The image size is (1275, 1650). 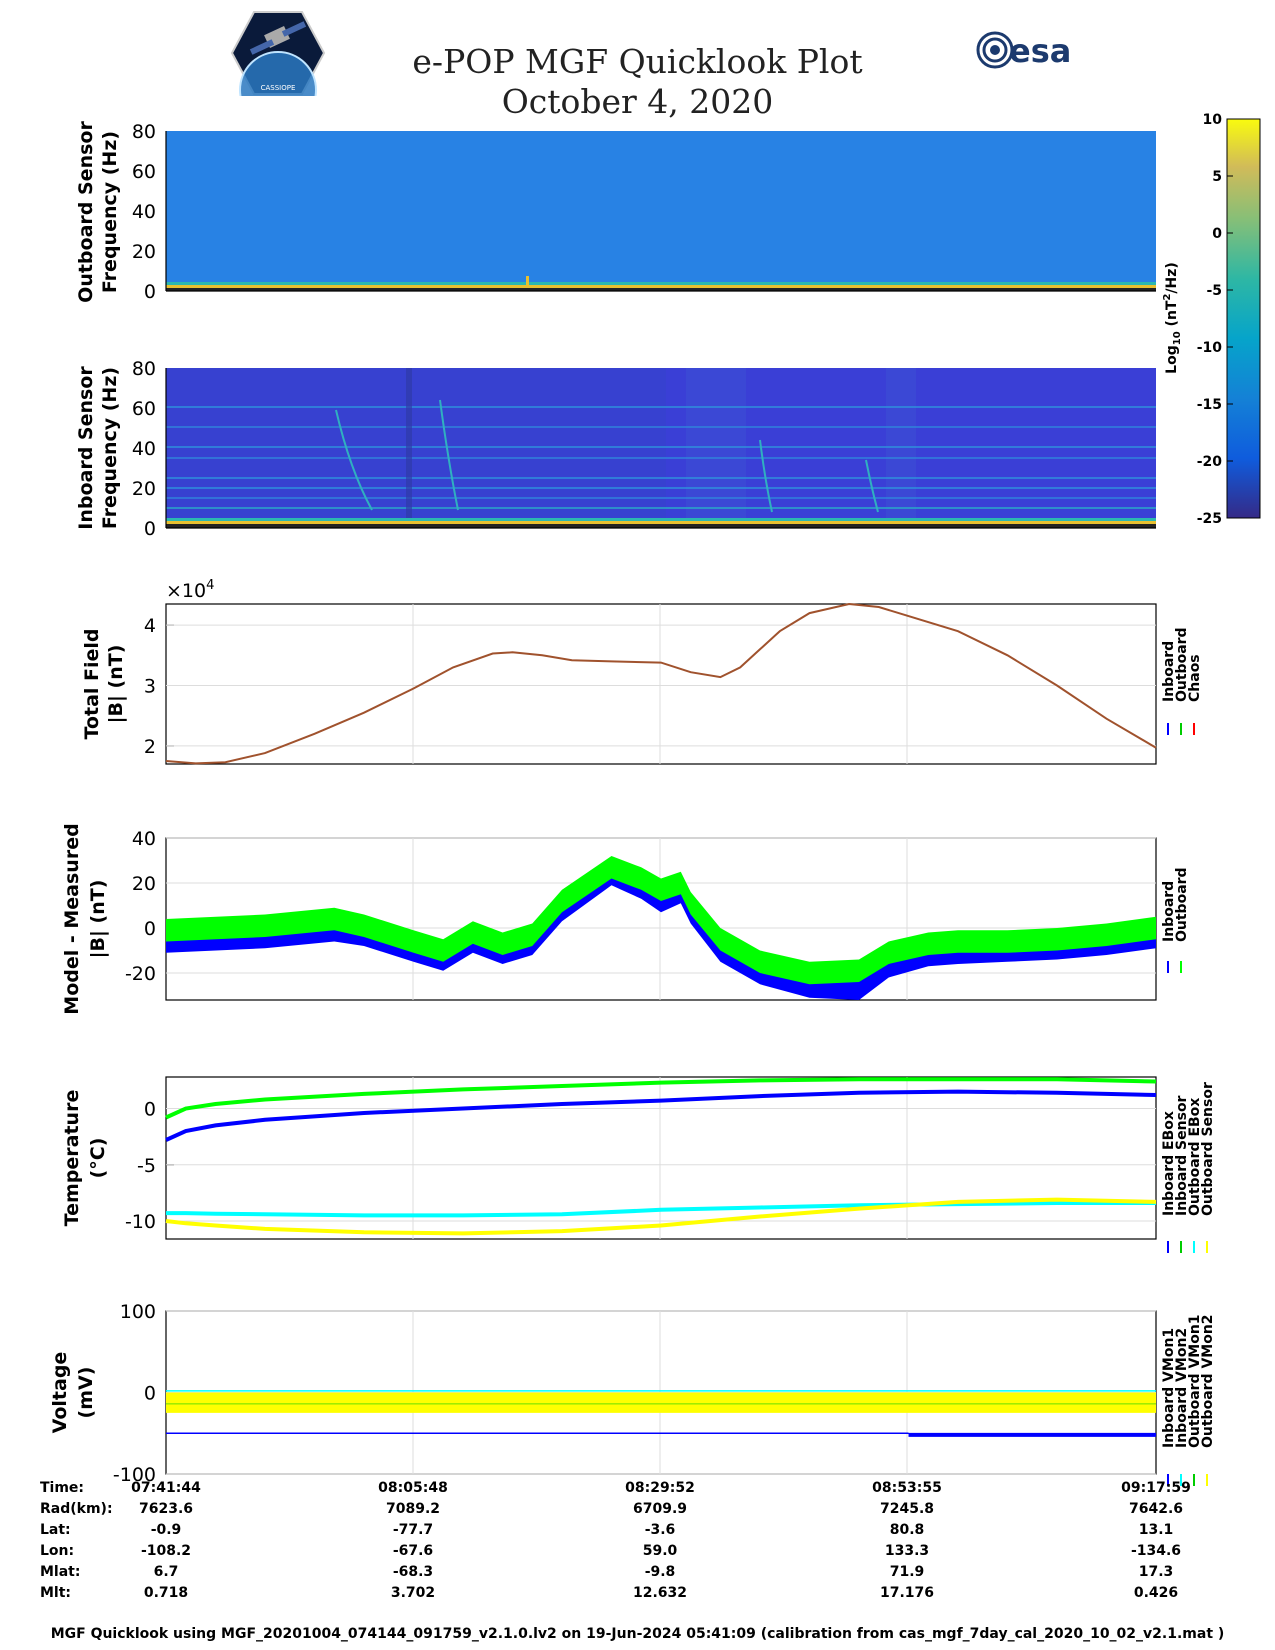 I want to click on cassiope-mission-logo: CASSIOPE, so click(x=278, y=53).